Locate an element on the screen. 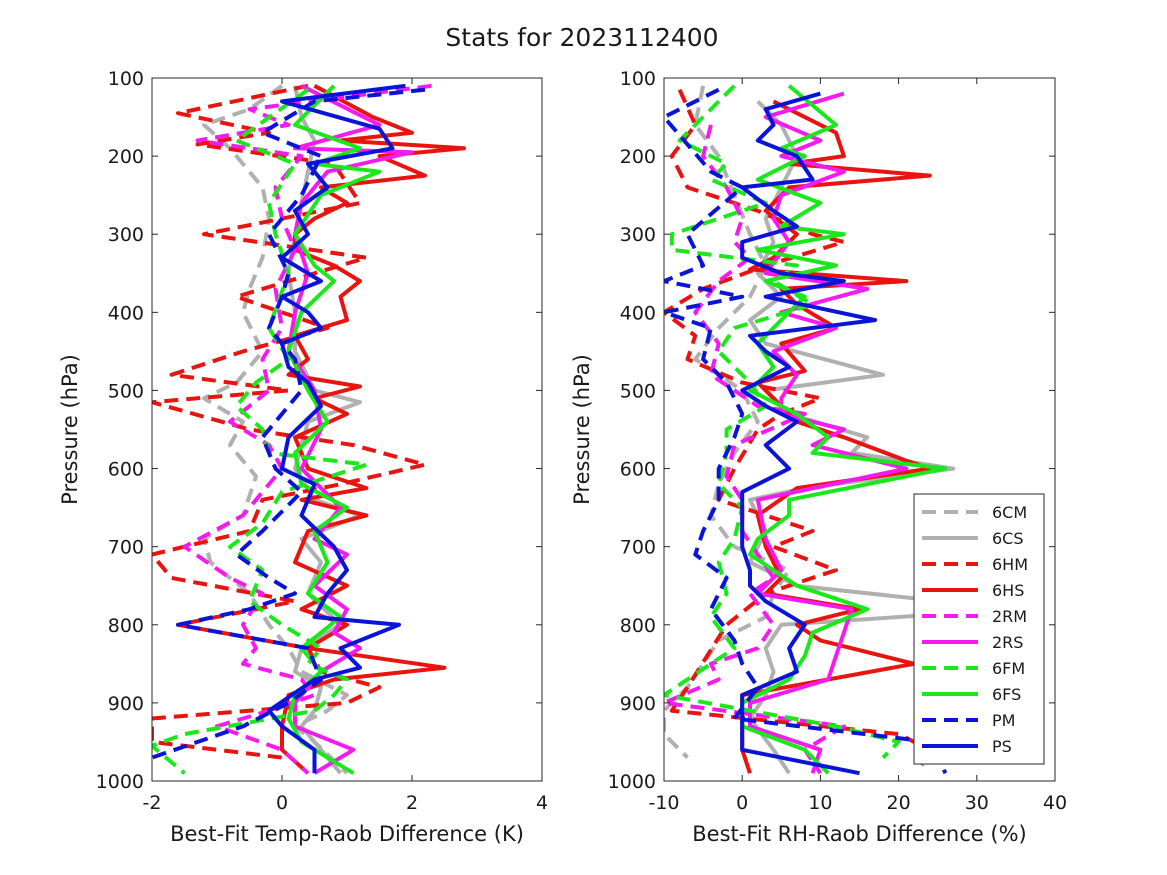  series-line-6cm is located at coordinates (275, 429).